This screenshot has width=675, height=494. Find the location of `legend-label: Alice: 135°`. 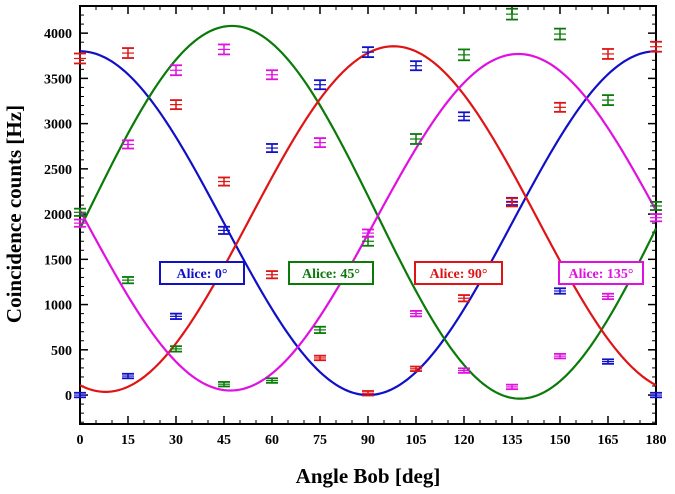

legend-label: Alice: 135° is located at coordinates (600, 274).